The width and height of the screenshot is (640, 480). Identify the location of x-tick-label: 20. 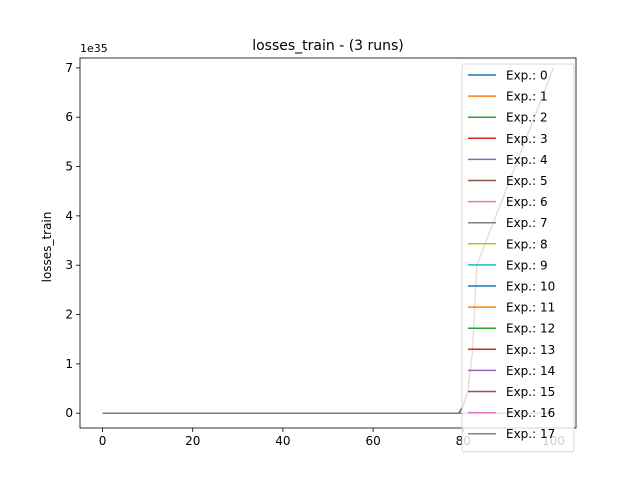
(192, 441).